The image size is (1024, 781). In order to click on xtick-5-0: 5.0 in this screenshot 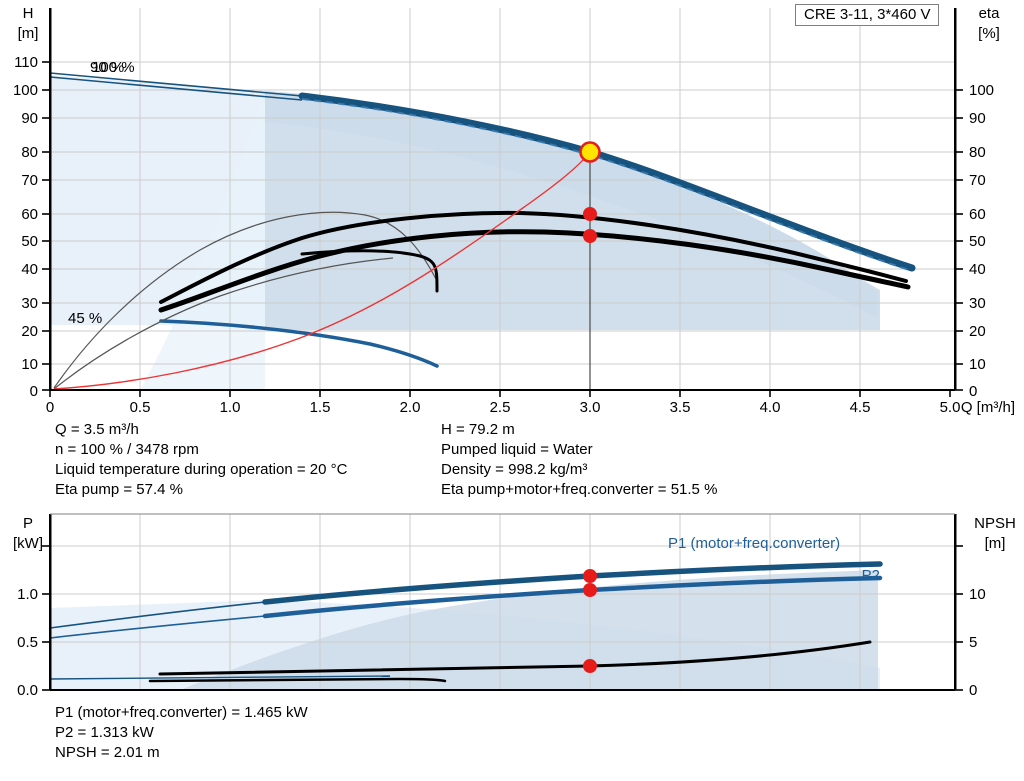, I will do `click(950, 407)`.